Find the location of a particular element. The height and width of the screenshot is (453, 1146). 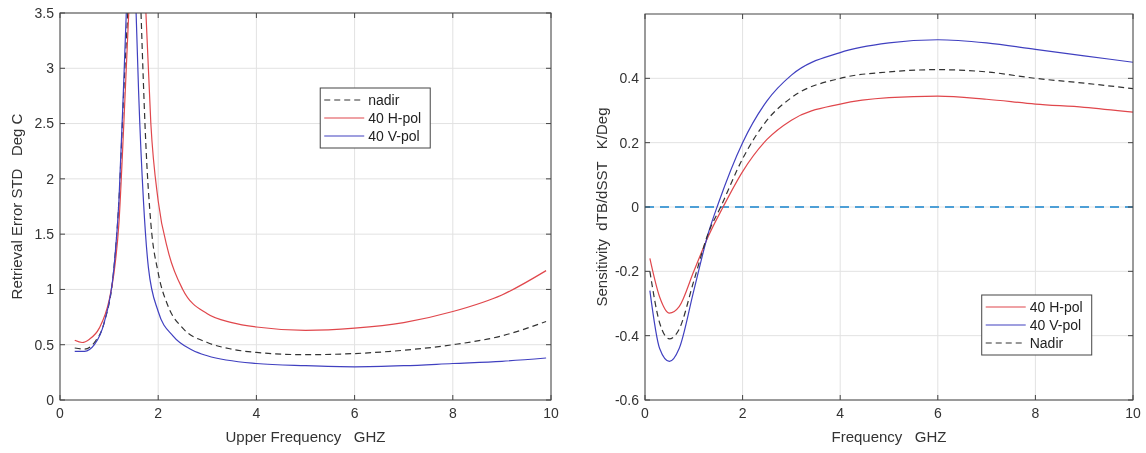

y-tick-label: 0.4 is located at coordinates (629, 78).